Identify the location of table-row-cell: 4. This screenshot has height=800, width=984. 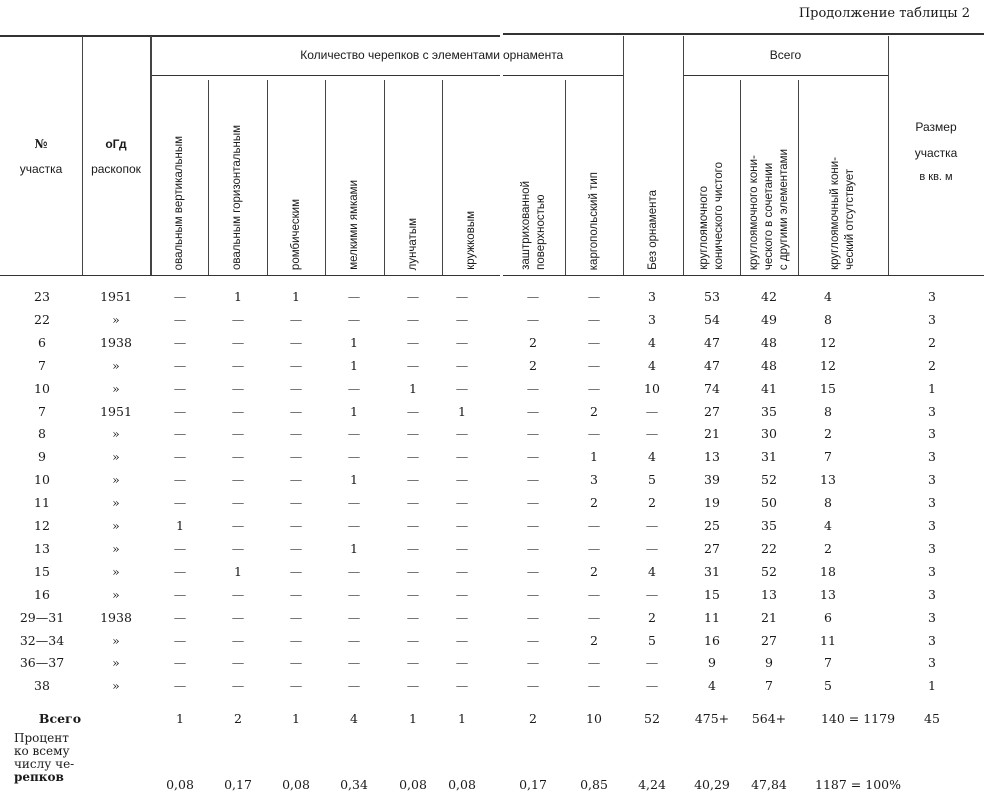
(652, 365).